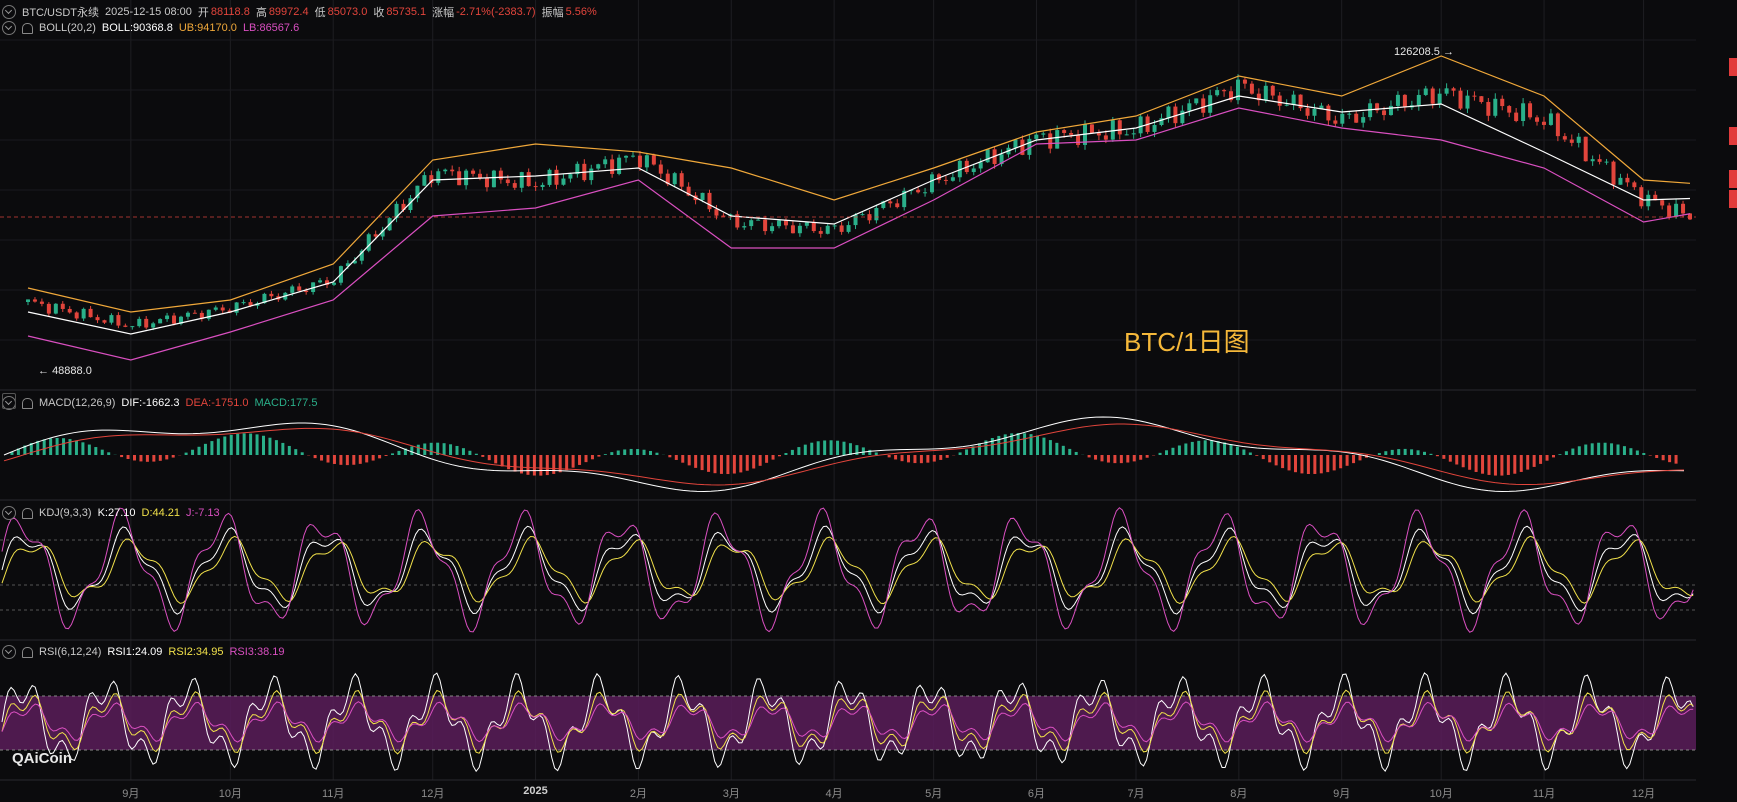 This screenshot has width=1737, height=802. What do you see at coordinates (70, 652) in the screenshot?
I see `rsi-name: RSI(6,12,24)` at bounding box center [70, 652].